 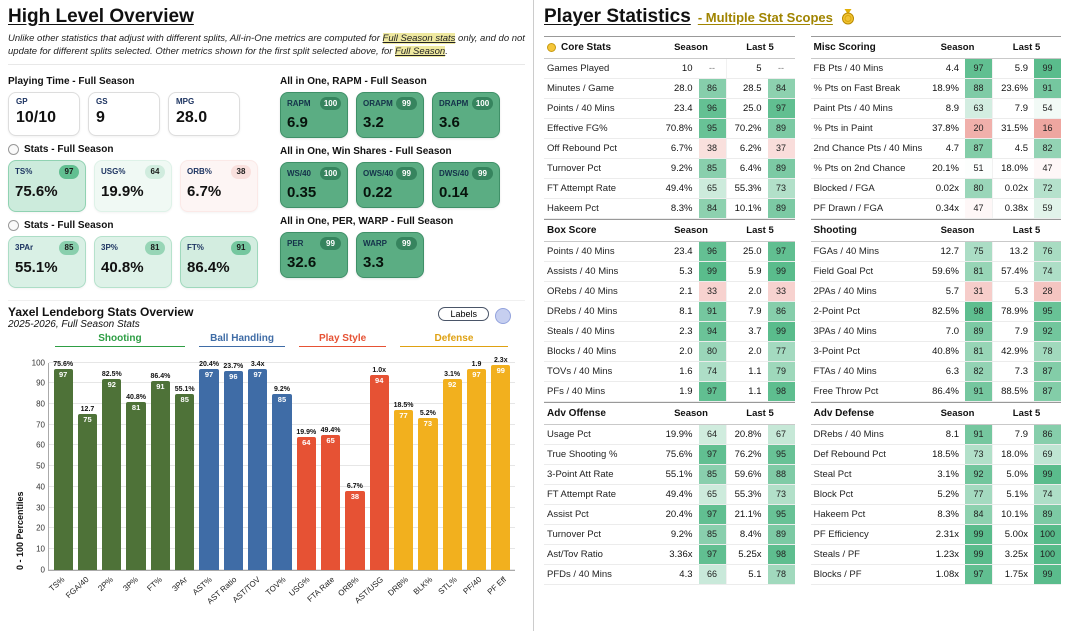 I want to click on description-text: ., so click(x=446, y=52).